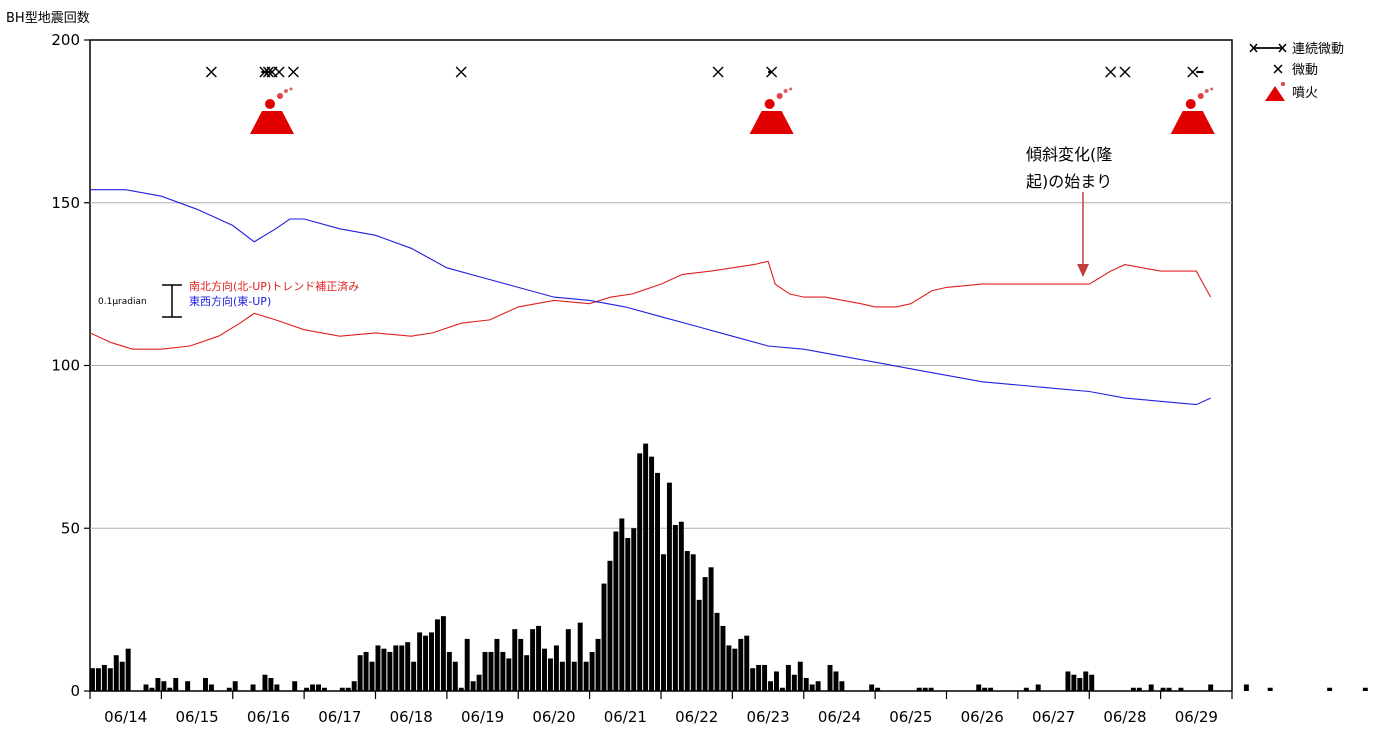 The height and width of the screenshot is (729, 1379). What do you see at coordinates (625, 717) in the screenshot?
I see `xtick-label-06/21: 06/21` at bounding box center [625, 717].